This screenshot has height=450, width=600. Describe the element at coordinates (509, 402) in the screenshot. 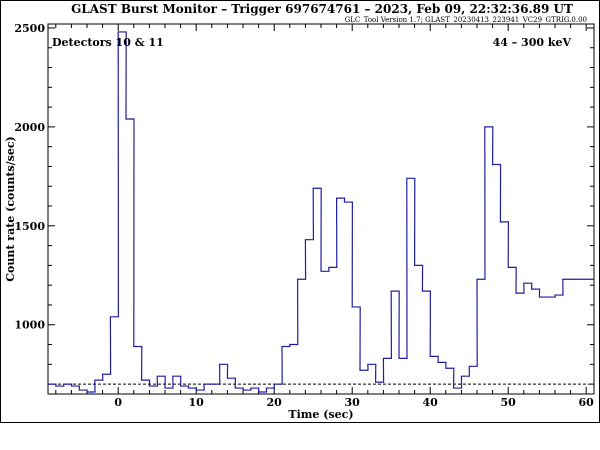

I see `x-tick-label: 50` at that location.